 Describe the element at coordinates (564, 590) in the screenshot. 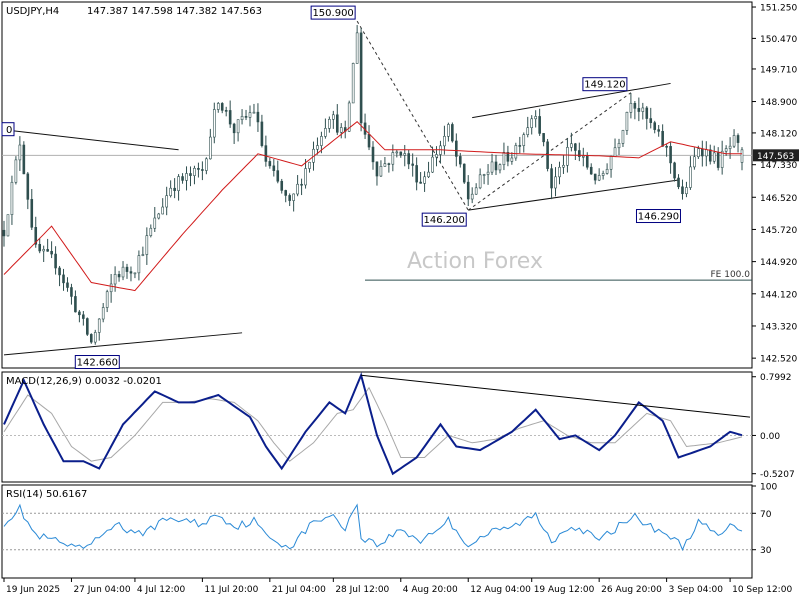

I see `time-axis-label: 19 Aug 12:00` at that location.